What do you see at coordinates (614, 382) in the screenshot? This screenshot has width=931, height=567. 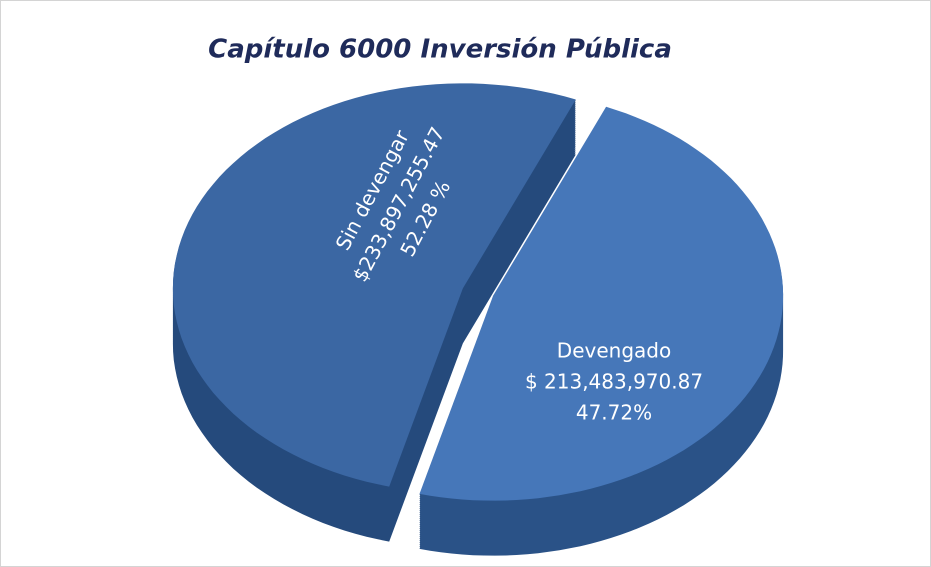 I see `amount-label: $ 213,483,970.87` at bounding box center [614, 382].